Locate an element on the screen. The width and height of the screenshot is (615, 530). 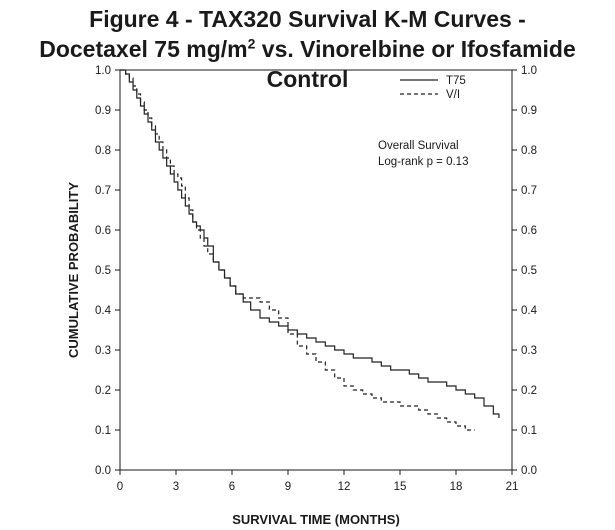
annotation-logrank: Log-rank p = 0.13 is located at coordinates (423, 162).